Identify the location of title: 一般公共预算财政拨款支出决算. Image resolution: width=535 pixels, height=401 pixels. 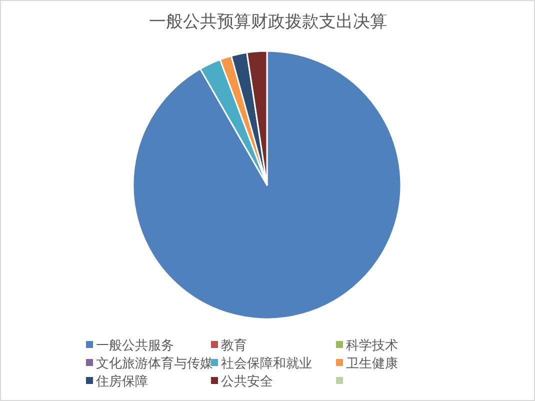
(268, 22).